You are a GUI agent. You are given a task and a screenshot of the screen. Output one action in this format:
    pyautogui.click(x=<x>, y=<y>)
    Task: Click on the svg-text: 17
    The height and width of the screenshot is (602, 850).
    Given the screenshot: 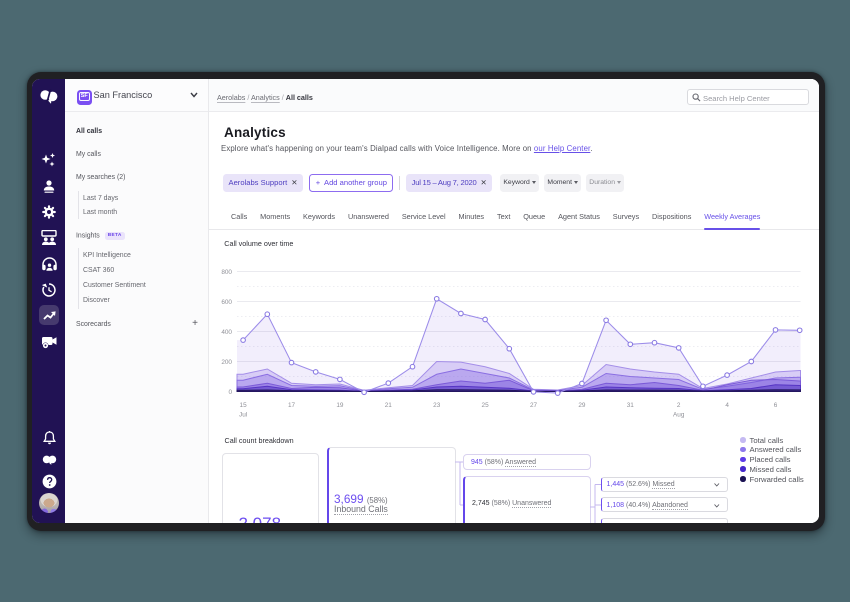 What is the action you would take?
    pyautogui.click(x=292, y=405)
    